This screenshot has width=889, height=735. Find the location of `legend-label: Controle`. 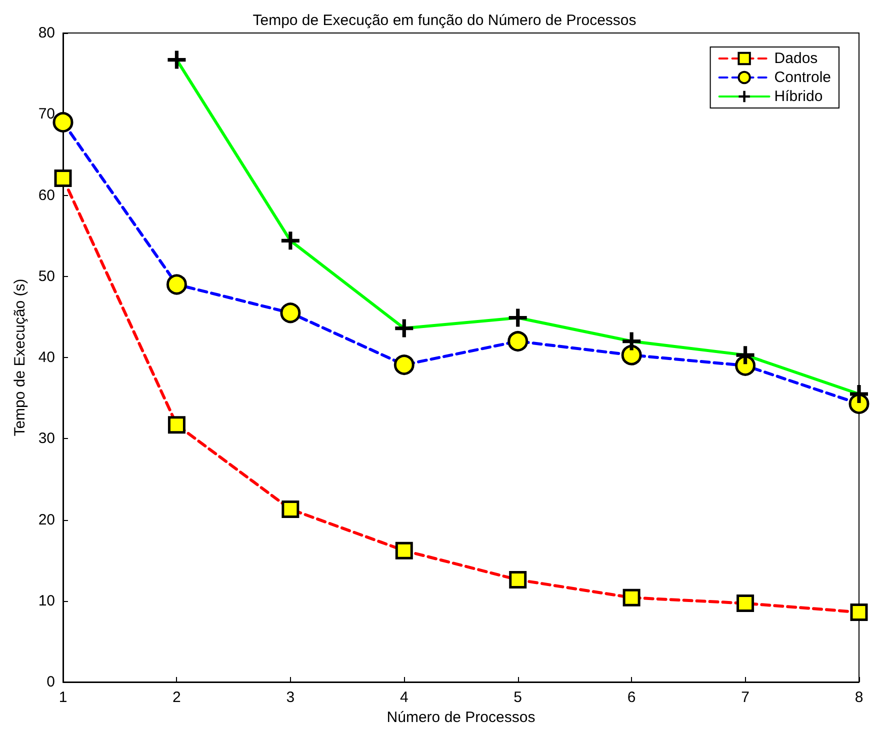

legend-label: Controle is located at coordinates (803, 77).